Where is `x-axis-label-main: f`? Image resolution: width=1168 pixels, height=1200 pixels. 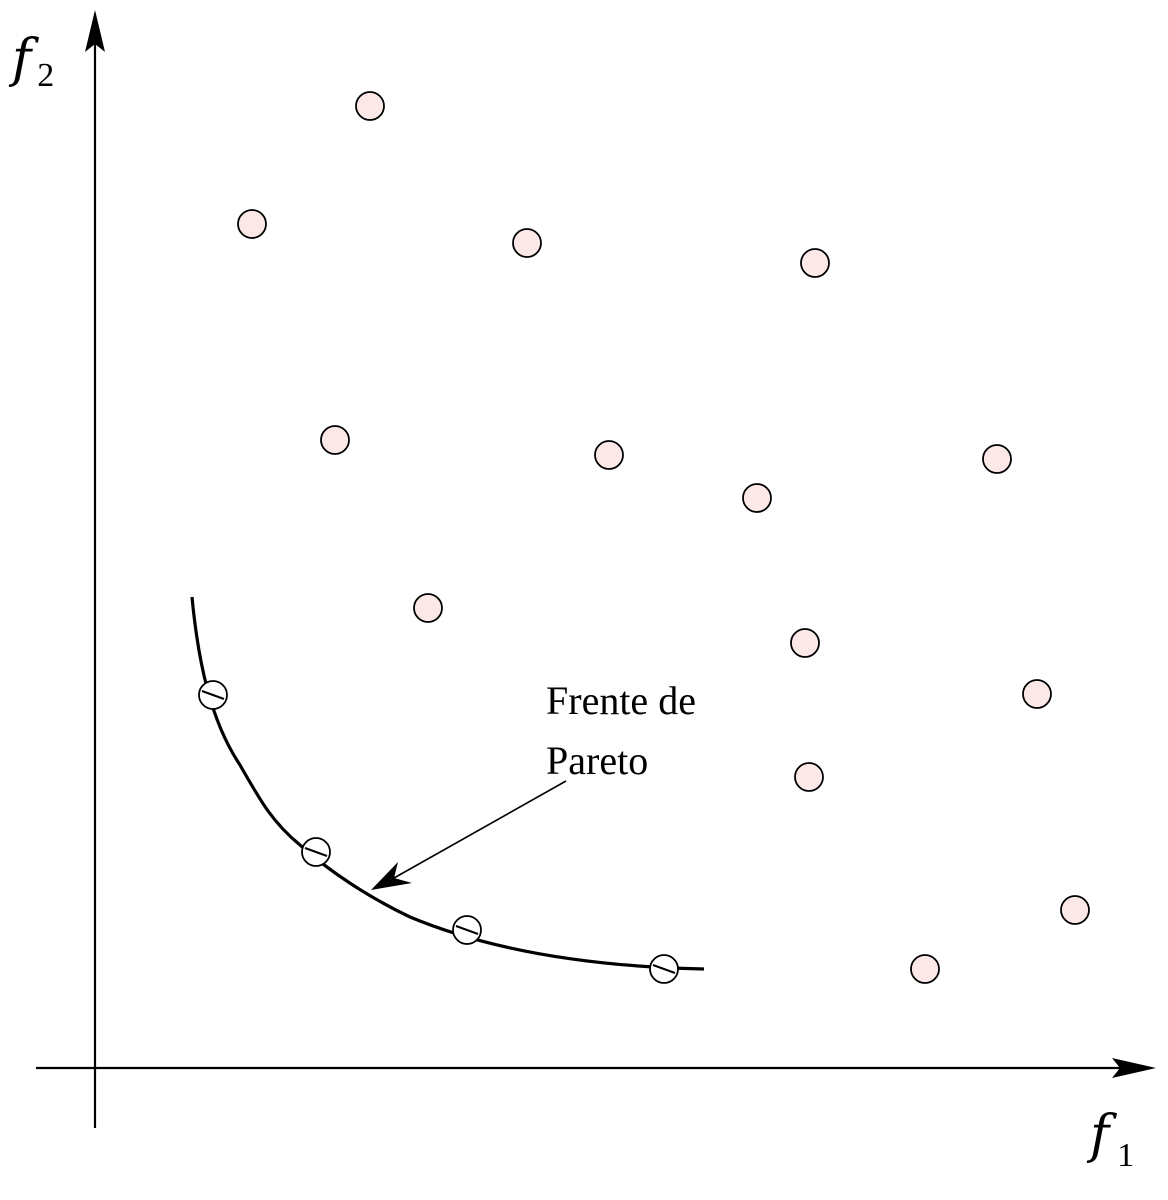 x-axis-label-main: f is located at coordinates (1101, 1135).